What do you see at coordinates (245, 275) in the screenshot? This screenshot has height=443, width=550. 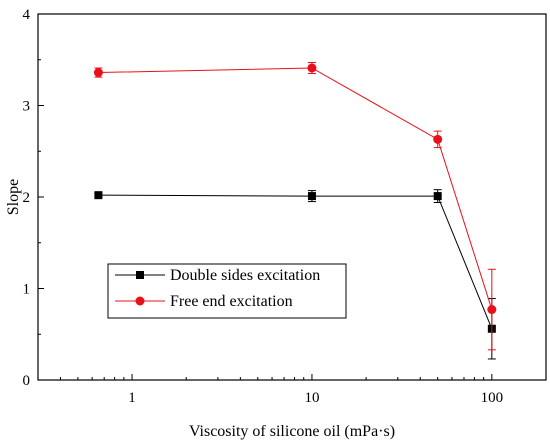 I see `legend-label-double-sides: Double sides excitation` at bounding box center [245, 275].